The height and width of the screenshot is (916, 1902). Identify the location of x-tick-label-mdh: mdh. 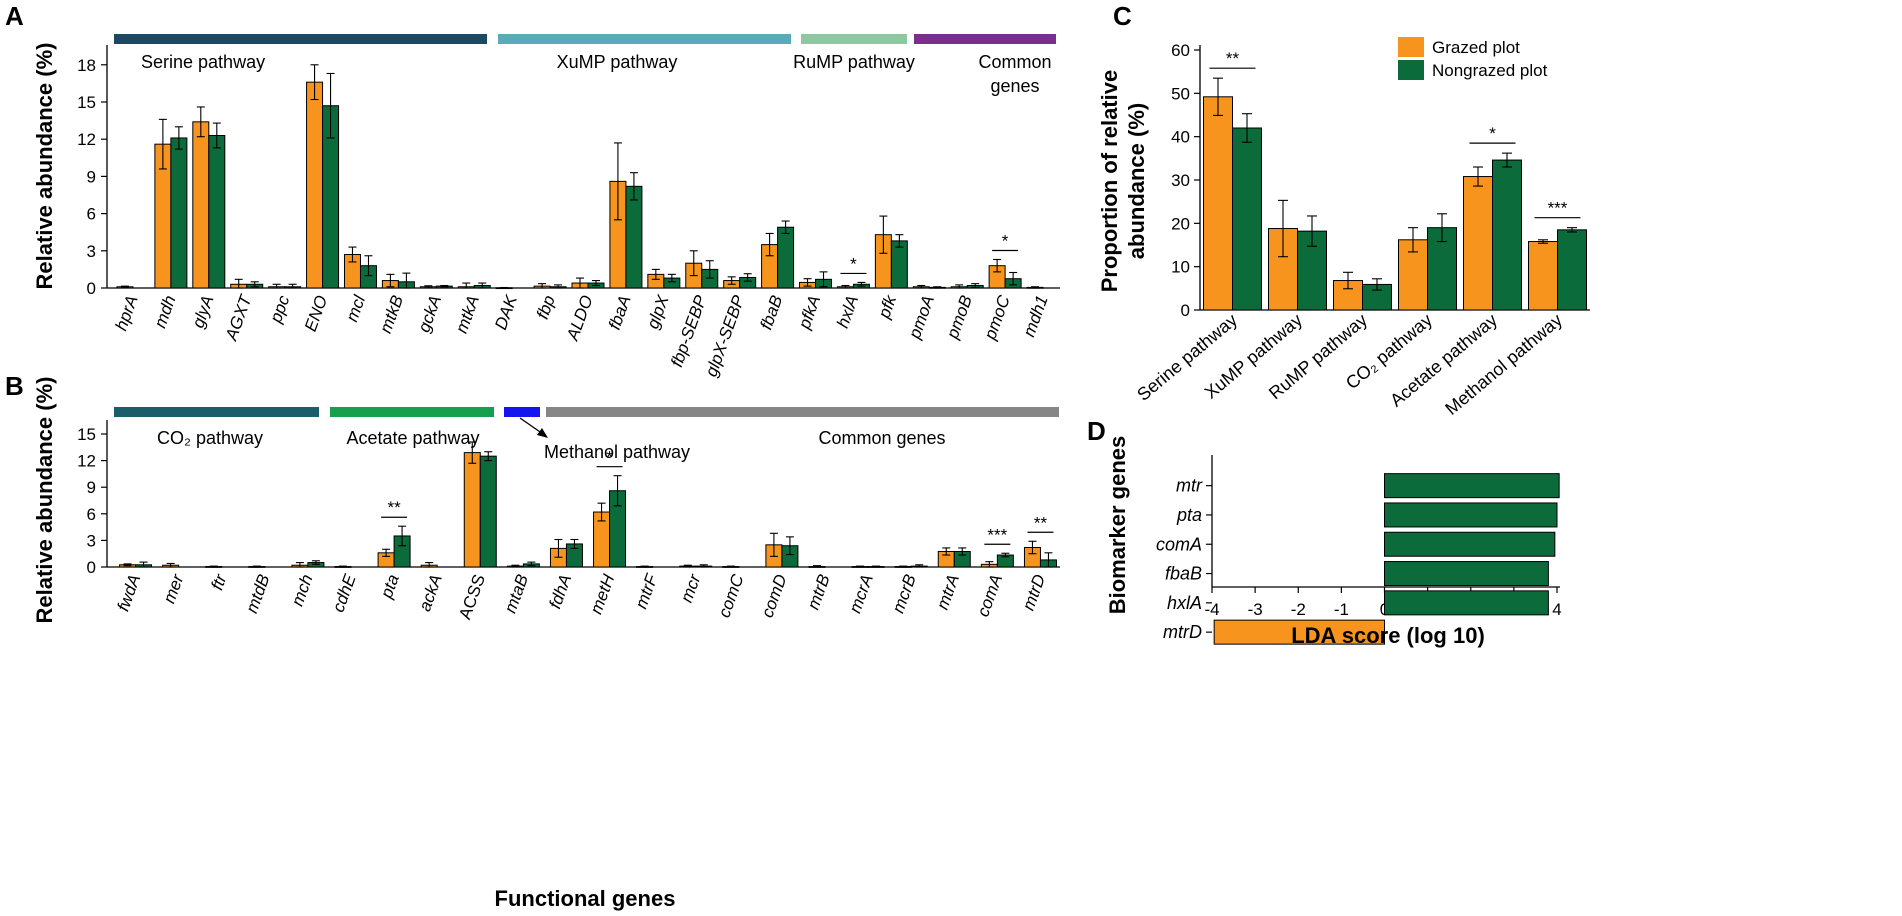
(164, 312).